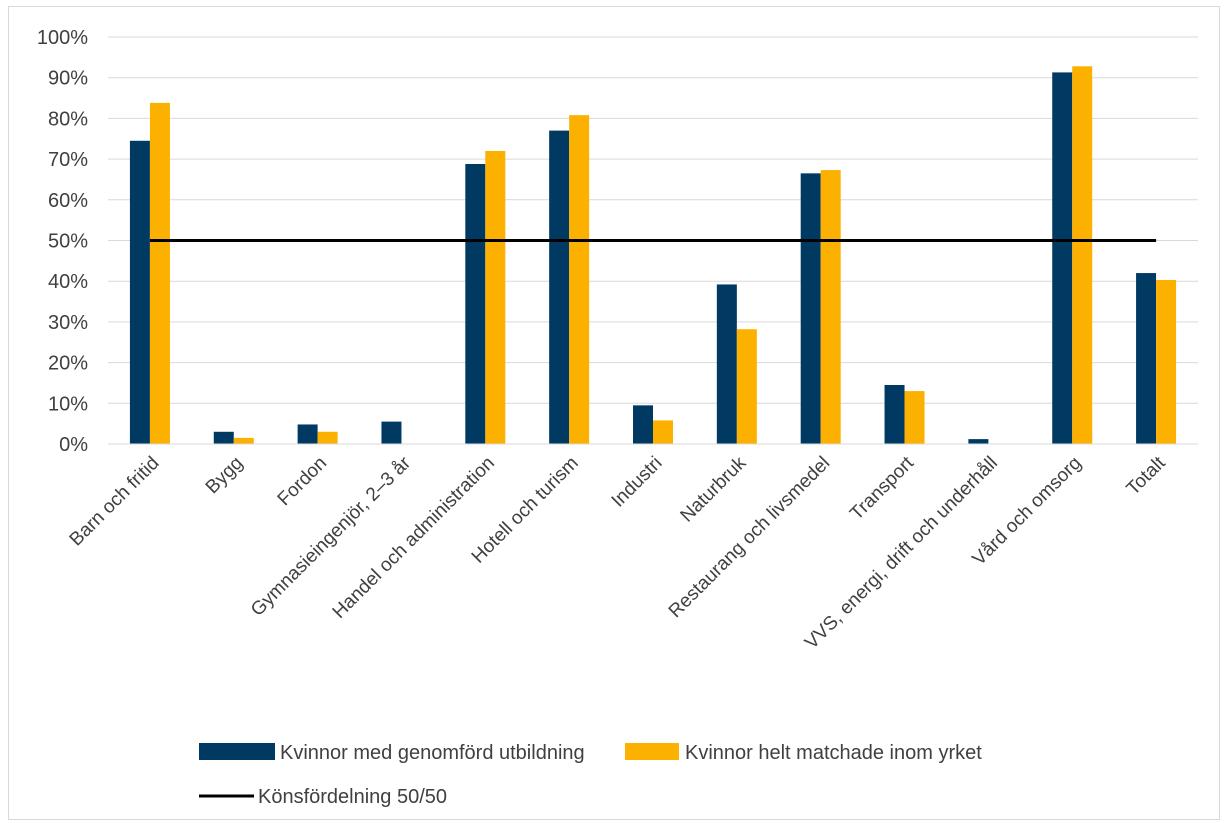 This screenshot has width=1225, height=823. Describe the element at coordinates (432, 753) in the screenshot. I see `legend-label-series-1: Kvinnor med genomförd utbildning` at that location.